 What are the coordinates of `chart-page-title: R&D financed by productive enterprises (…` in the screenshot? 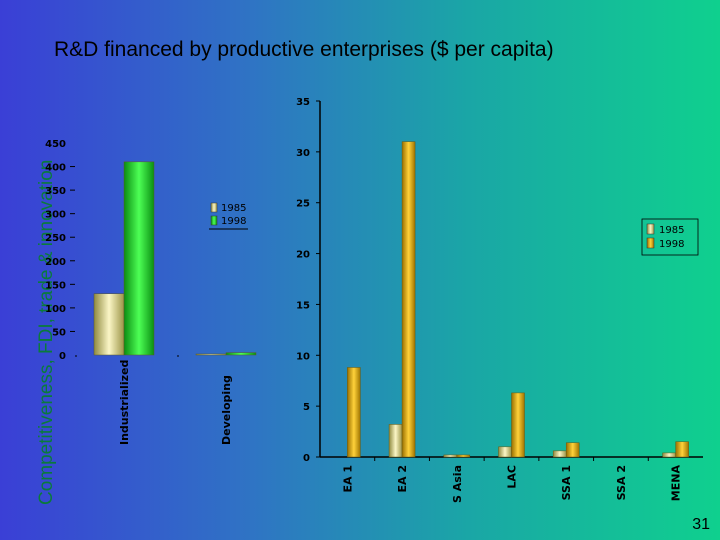 It's located at (304, 49).